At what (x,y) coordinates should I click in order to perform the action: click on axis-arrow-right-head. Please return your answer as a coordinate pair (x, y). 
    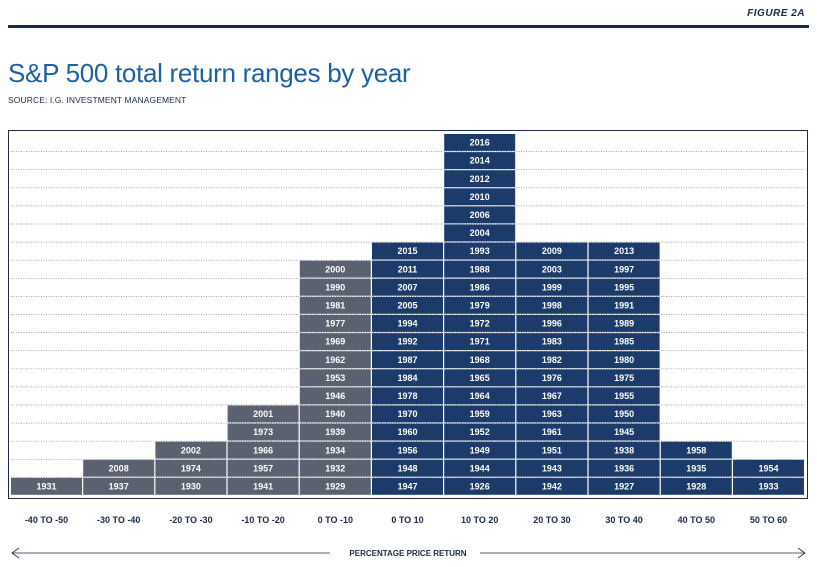
    Looking at the image, I should click on (801, 553).